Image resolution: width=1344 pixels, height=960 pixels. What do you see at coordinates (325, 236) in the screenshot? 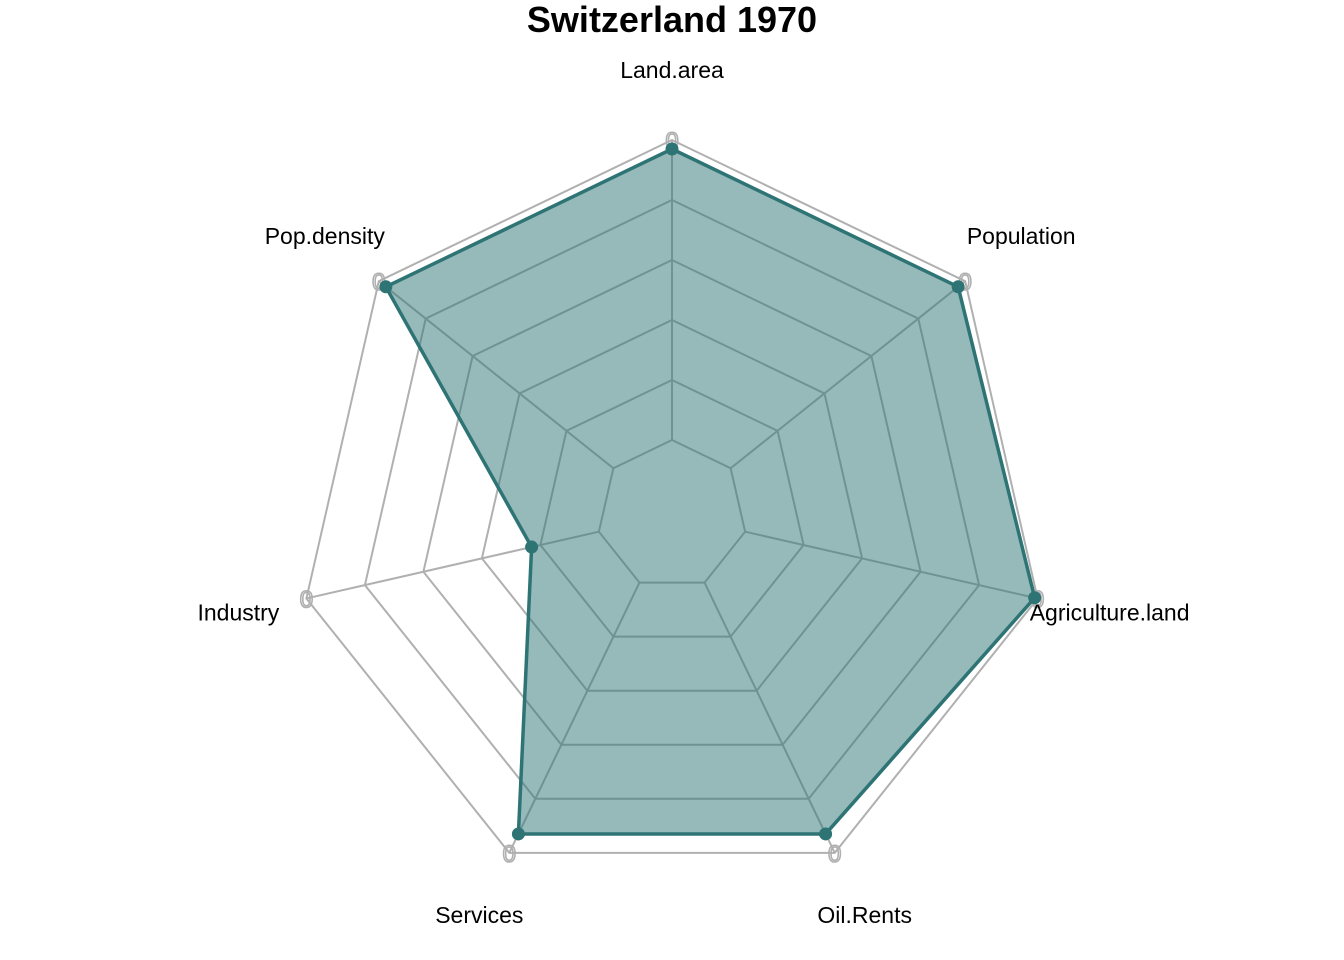
I see `axis-label-pop-density: Pop.density` at bounding box center [325, 236].